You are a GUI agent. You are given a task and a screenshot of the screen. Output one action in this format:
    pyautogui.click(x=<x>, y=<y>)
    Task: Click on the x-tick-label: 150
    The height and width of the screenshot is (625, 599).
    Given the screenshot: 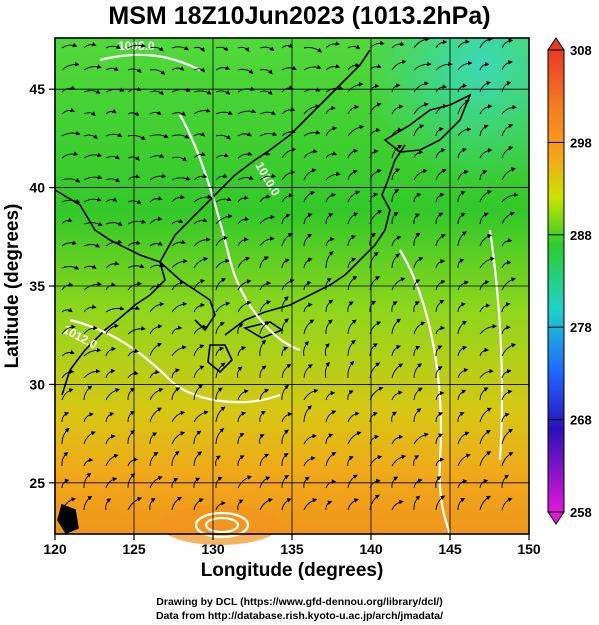 What is the action you would take?
    pyautogui.click(x=529, y=549)
    